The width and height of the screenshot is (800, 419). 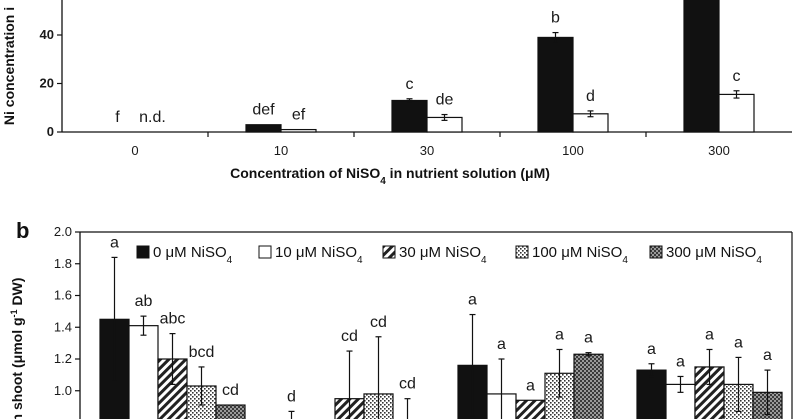 What do you see at coordinates (580, 255) in the screenshot?
I see `legend-label: 100 μM NiSO4` at bounding box center [580, 255].